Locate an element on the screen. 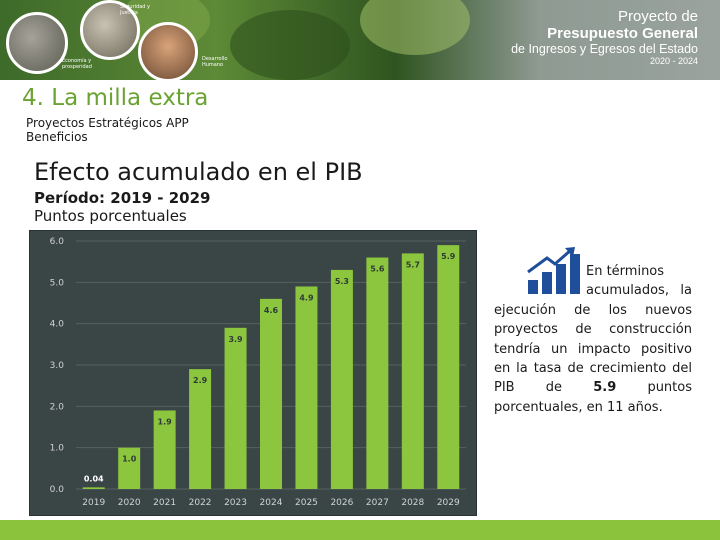 The width and height of the screenshot is (720, 540). bar-value-label: 1.9 is located at coordinates (165, 421).